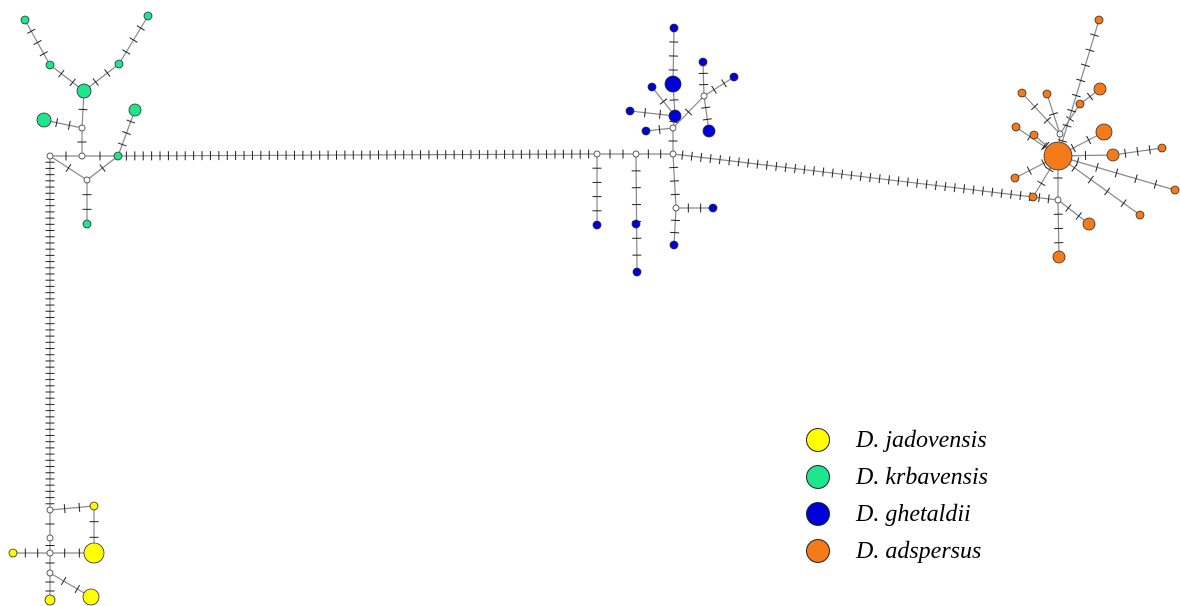 The width and height of the screenshot is (1180, 606). I want to click on legend-swatch-jadovensis, so click(818, 440).